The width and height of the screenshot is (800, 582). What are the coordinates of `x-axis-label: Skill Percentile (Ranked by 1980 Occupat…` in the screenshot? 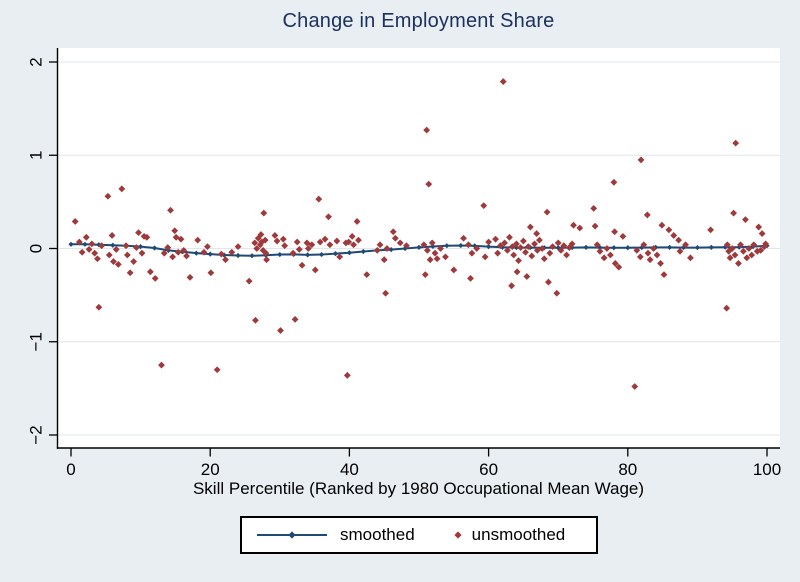 It's located at (418, 488).